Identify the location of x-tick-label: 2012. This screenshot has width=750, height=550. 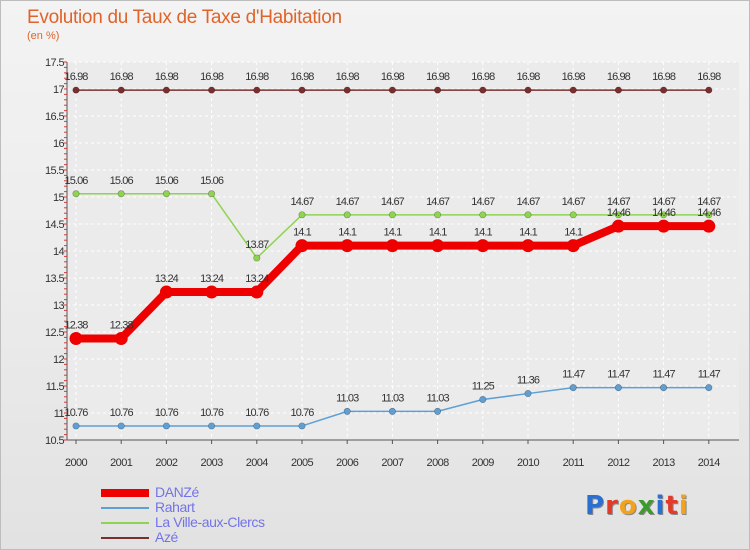
(618, 463).